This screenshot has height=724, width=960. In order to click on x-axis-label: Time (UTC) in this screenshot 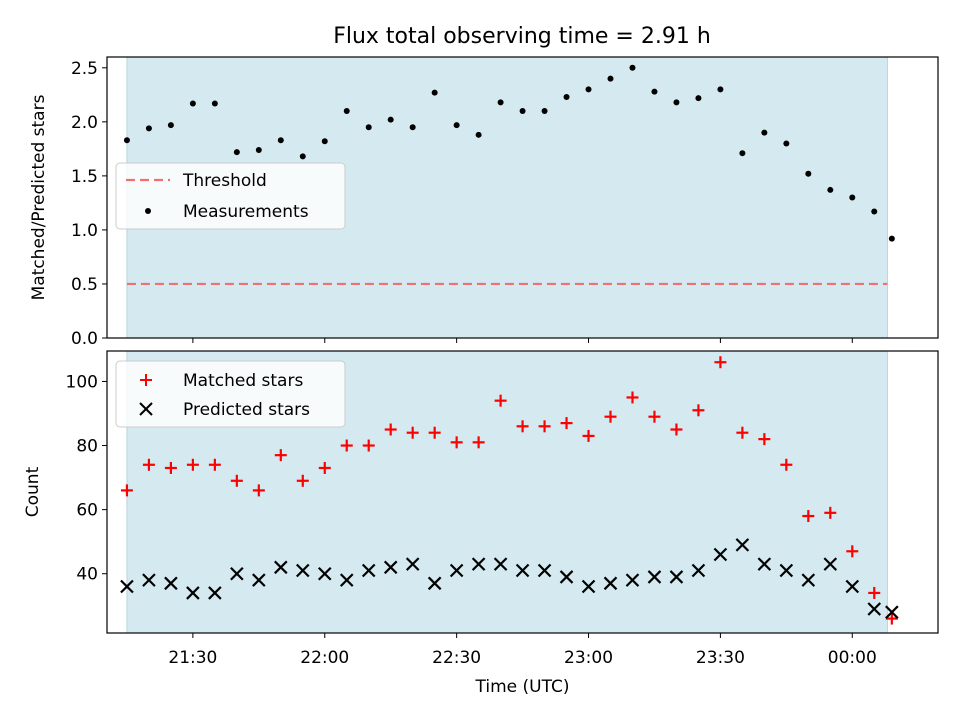, I will do `click(522, 687)`.